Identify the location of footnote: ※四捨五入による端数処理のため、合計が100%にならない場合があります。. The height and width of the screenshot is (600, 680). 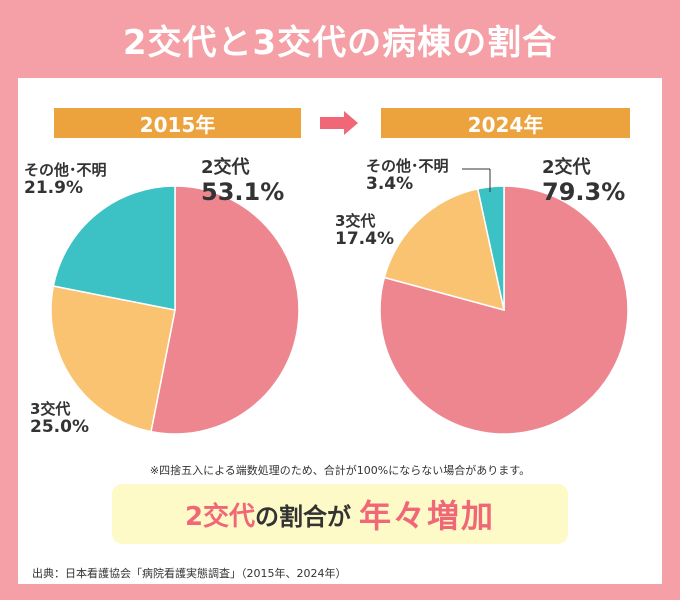
(340, 470).